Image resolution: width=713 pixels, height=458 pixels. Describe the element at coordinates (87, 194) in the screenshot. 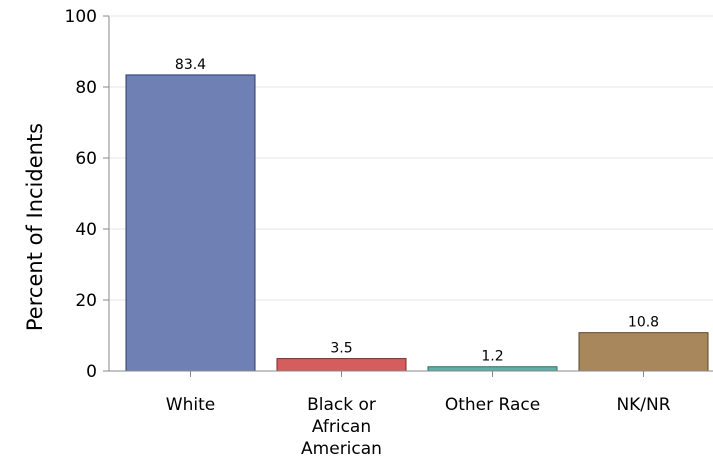

I see `y-tick-labels: 0 20 40 60 80 100` at that location.